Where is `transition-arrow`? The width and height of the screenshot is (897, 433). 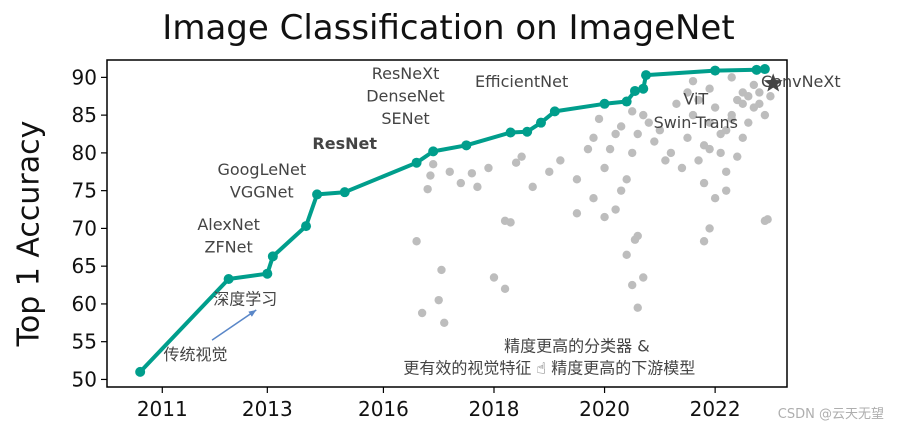
transition-arrow is located at coordinates (234, 325).